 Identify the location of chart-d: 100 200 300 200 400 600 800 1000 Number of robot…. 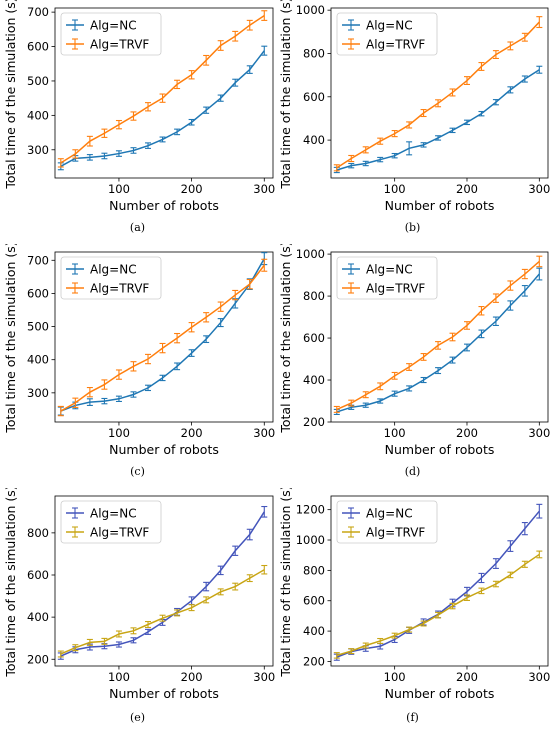
(414, 350).